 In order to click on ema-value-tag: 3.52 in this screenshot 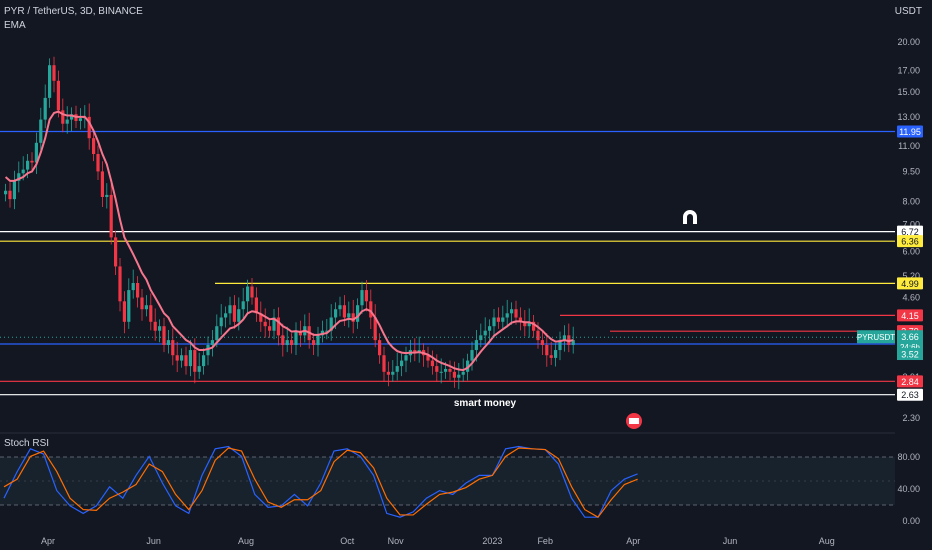, I will do `click(910, 355)`.